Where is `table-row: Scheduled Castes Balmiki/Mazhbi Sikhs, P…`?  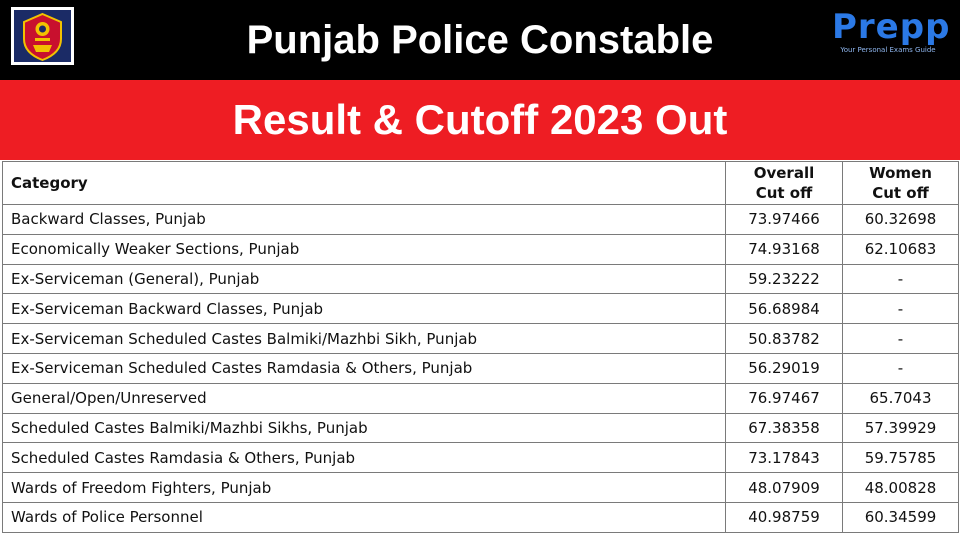
table-row: Scheduled Castes Balmiki/Mazhbi Sikhs, P… is located at coordinates (480, 428).